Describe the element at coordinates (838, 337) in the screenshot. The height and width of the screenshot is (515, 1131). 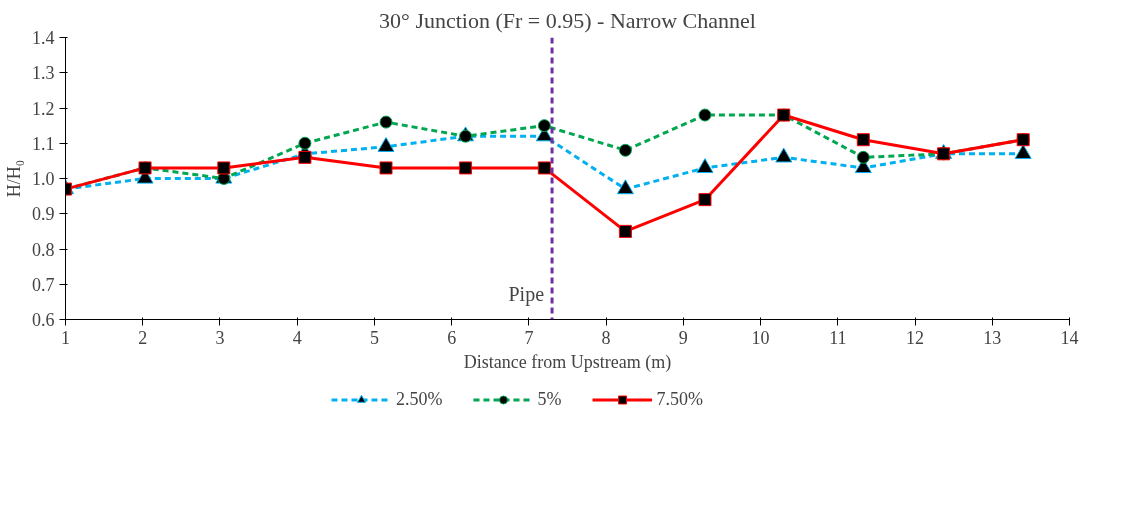
I see `x-tick-label: 11` at that location.